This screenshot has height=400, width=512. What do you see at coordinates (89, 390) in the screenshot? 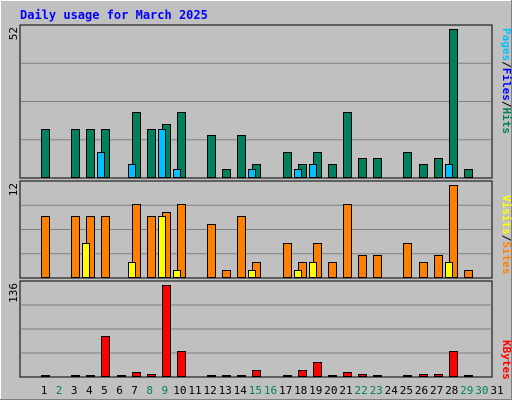
I see `day-label-4: 4` at bounding box center [89, 390].